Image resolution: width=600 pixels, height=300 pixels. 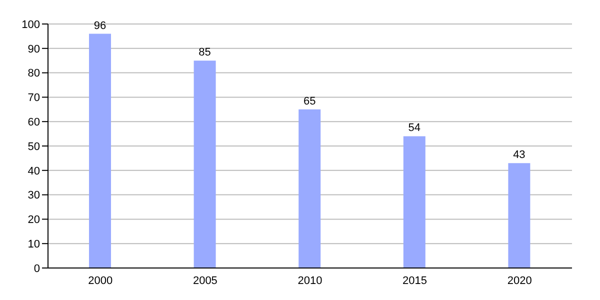 I want to click on y-tick-label: 0, so click(x=37, y=268).